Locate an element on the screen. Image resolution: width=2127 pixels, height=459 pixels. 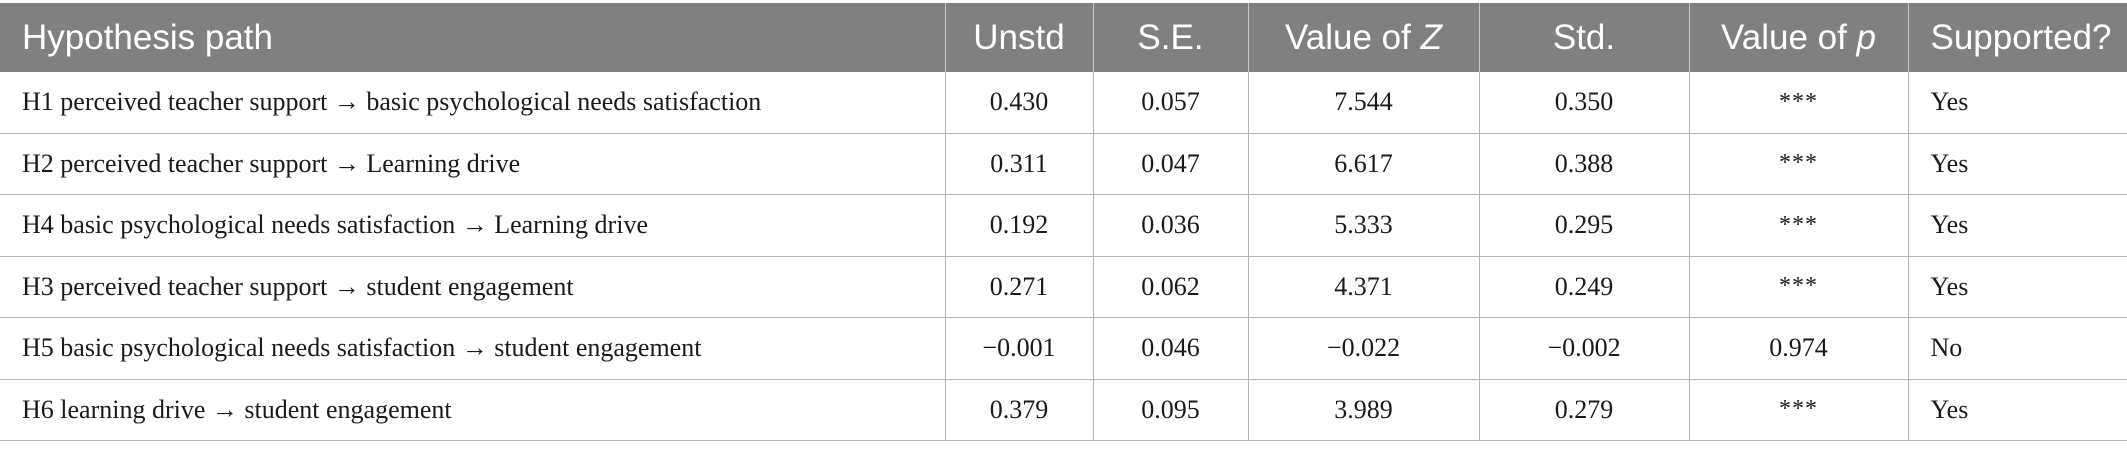
header-supported: Supported? is located at coordinates (2017, 37).